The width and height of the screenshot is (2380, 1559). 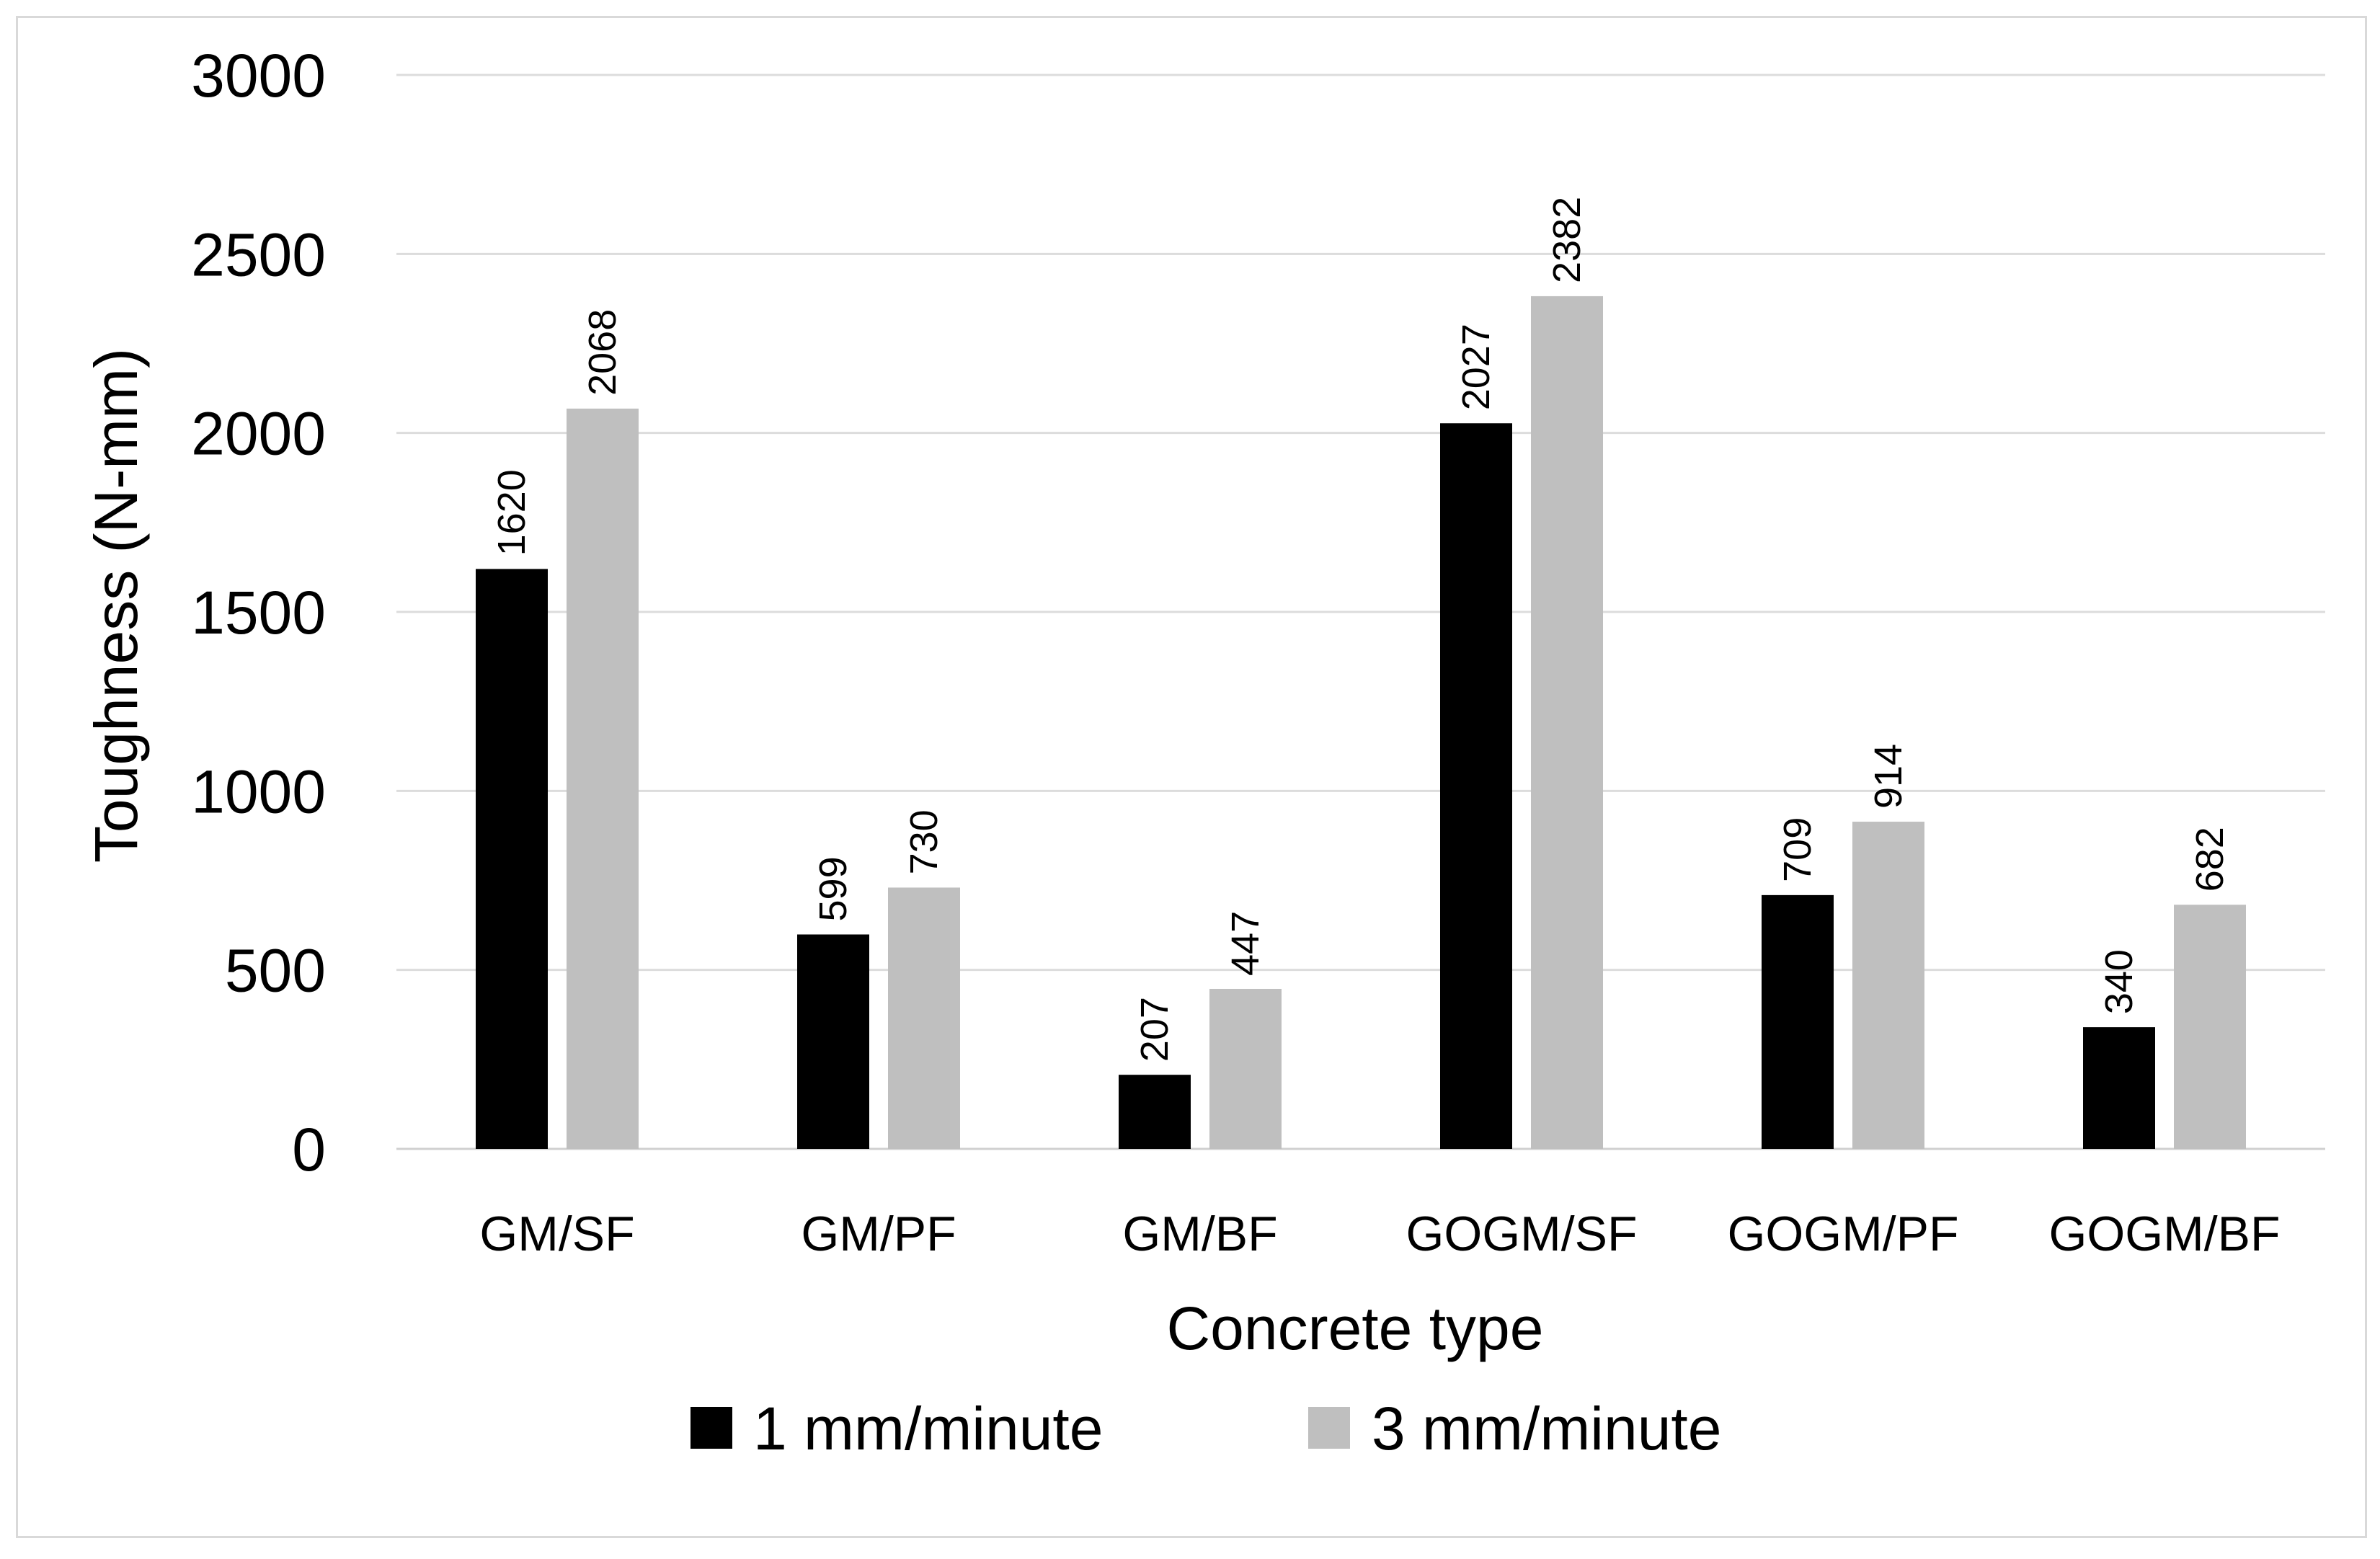 What do you see at coordinates (1521, 1234) in the screenshot?
I see `x-category-label: GOGM/SF` at bounding box center [1521, 1234].